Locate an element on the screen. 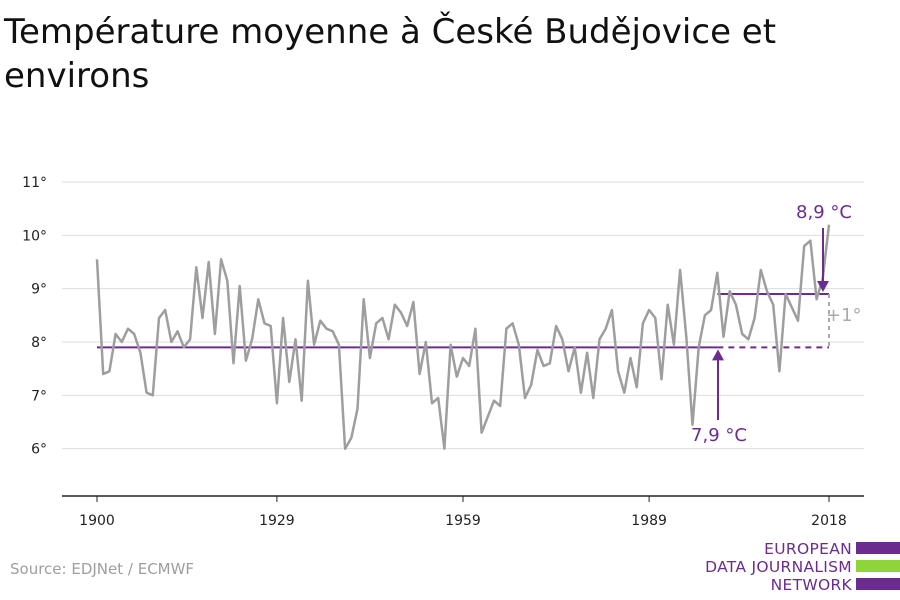 This screenshot has width=900, height=600. logo-line-1: EUROPEAN is located at coordinates (808, 549).